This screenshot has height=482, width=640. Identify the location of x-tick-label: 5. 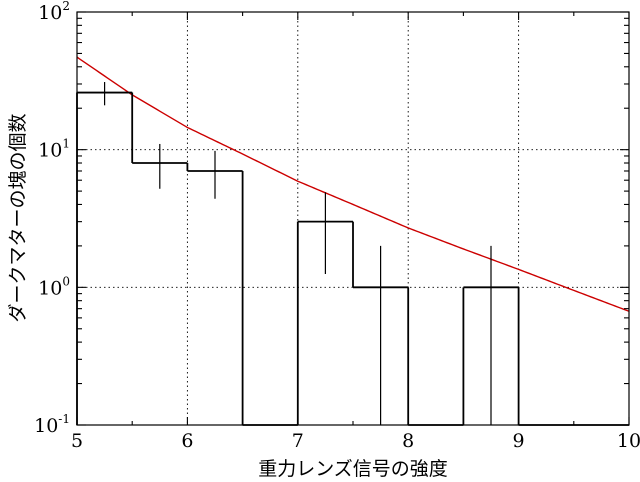
(77, 441).